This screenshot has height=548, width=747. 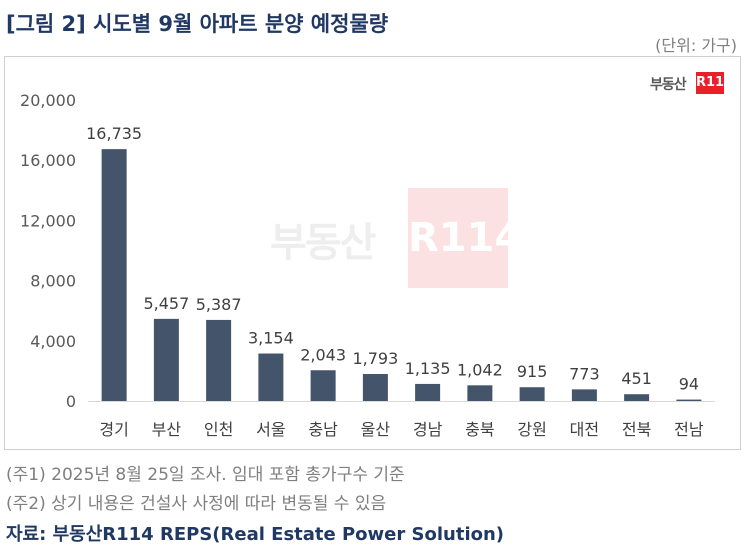 I want to click on data-label: 94, so click(x=689, y=384).